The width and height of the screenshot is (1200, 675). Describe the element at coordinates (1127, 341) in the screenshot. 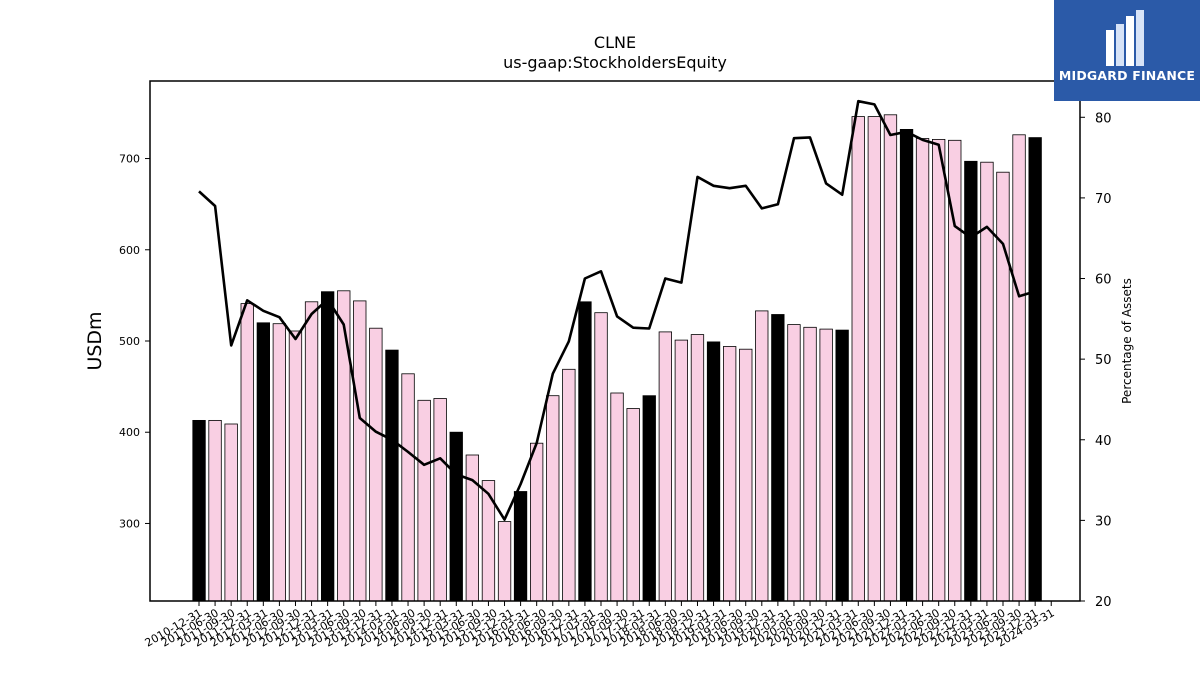

I see `y2-axis-label: Percentage of Assets` at that location.